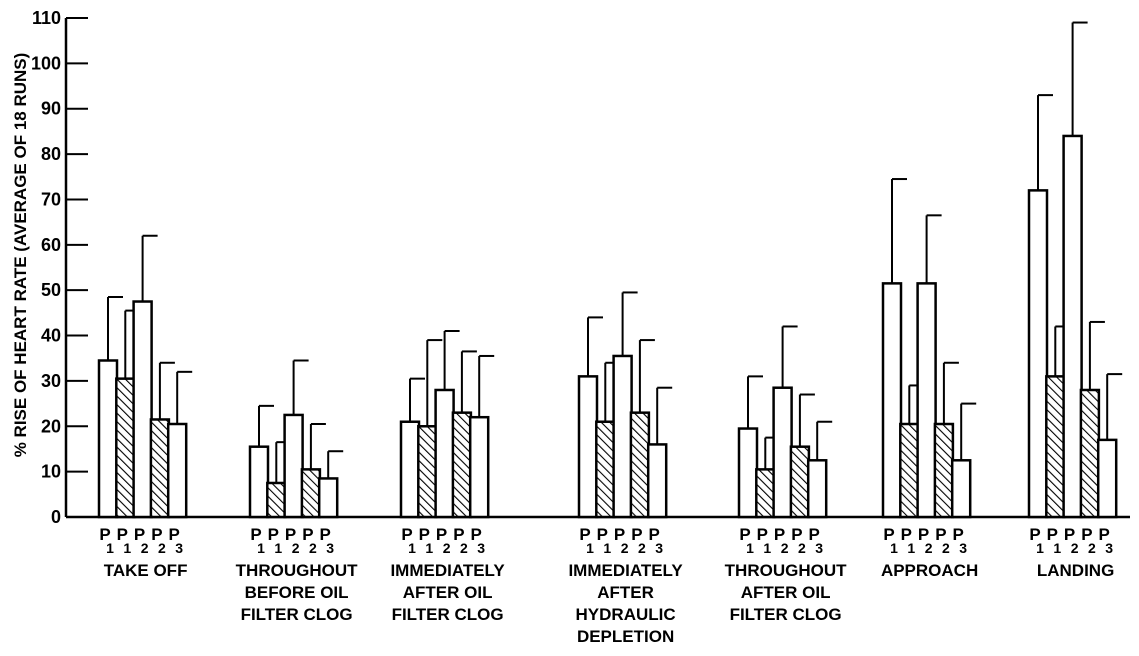  What do you see at coordinates (297, 570) in the screenshot?
I see `category-label: THROUGHOUT` at bounding box center [297, 570].